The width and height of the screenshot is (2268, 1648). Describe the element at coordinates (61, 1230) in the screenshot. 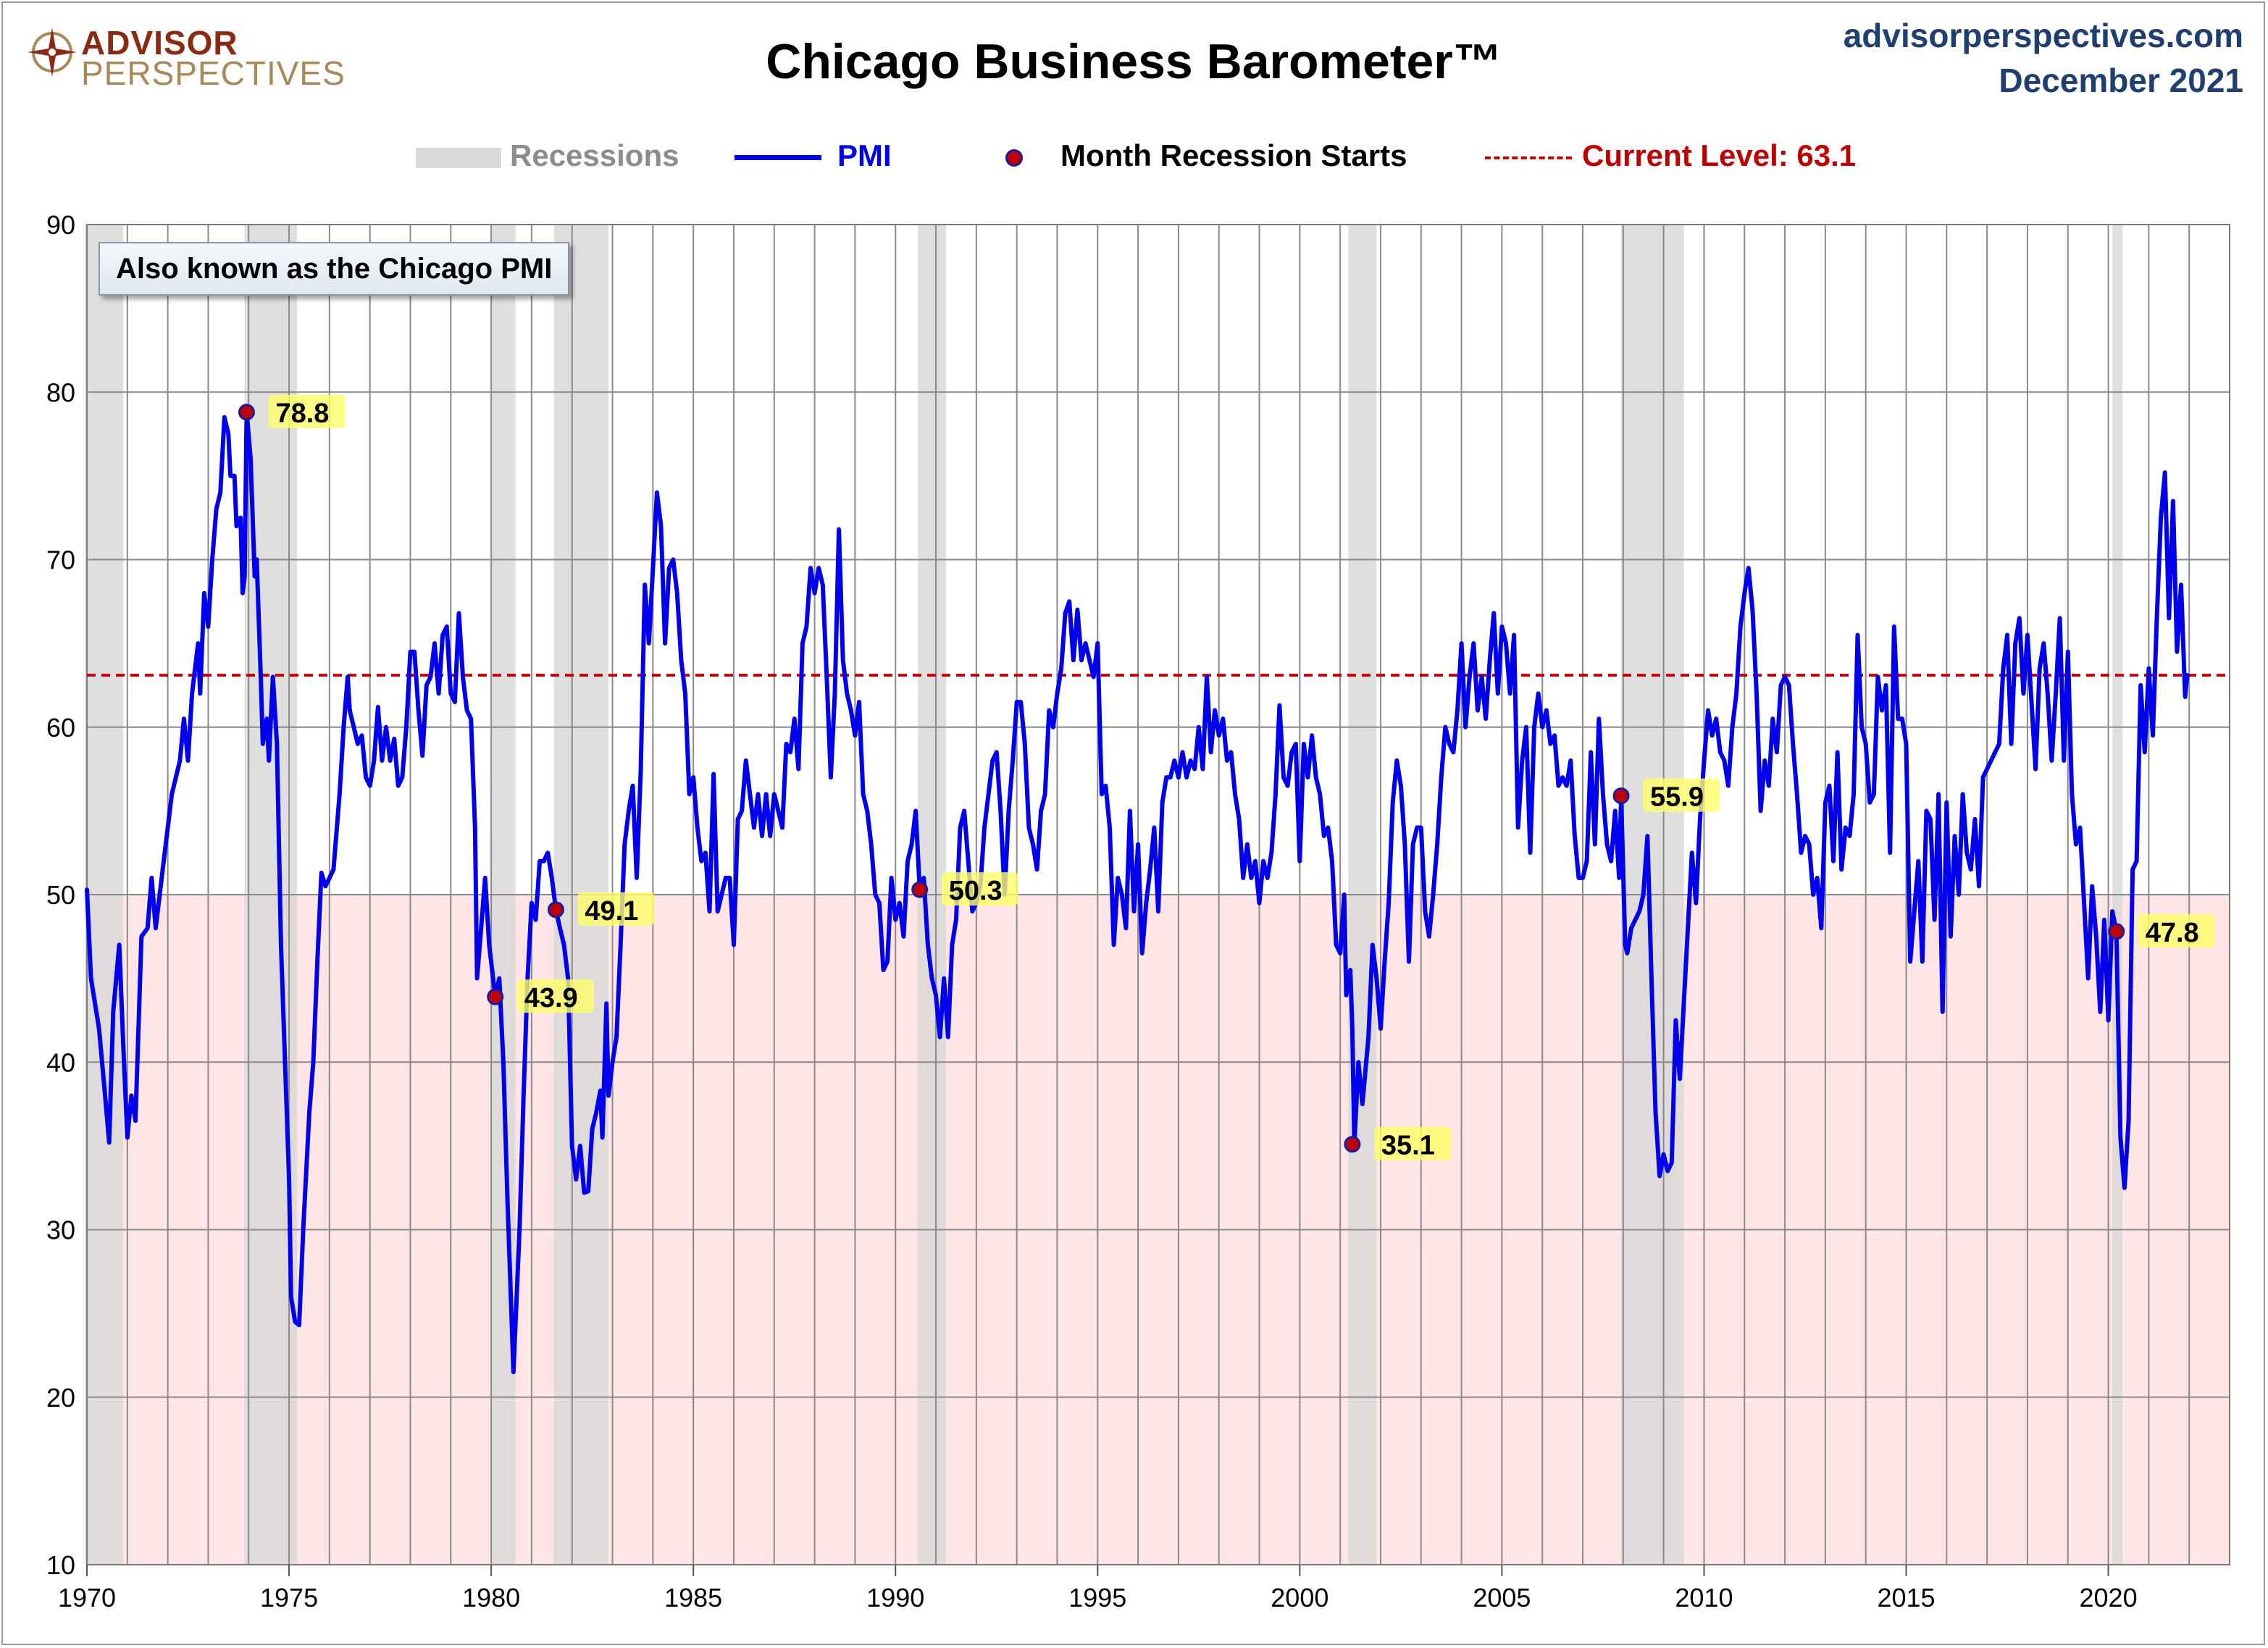

I see `y-tick-label: 30` at that location.